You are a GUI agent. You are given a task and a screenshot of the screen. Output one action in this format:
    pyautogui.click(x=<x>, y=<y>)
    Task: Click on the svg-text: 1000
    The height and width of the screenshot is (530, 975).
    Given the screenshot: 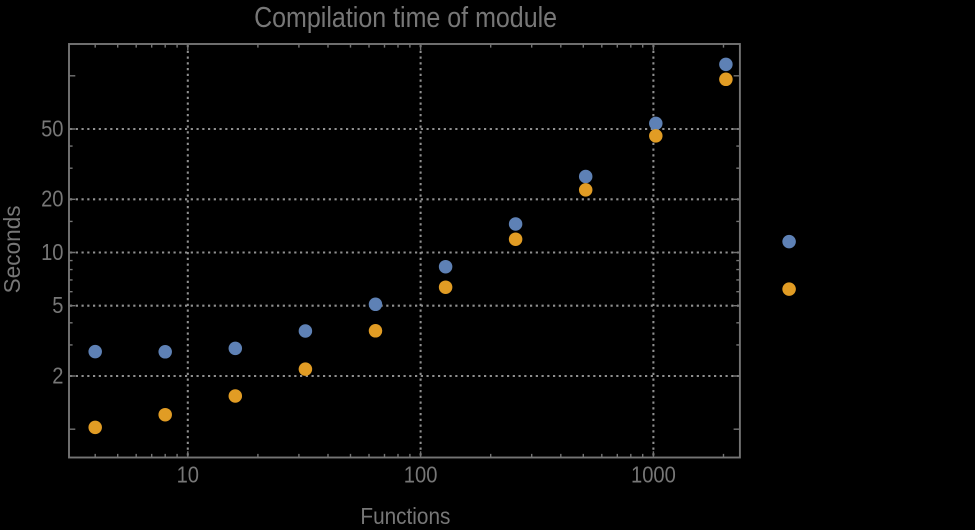 What is the action you would take?
    pyautogui.click(x=653, y=475)
    